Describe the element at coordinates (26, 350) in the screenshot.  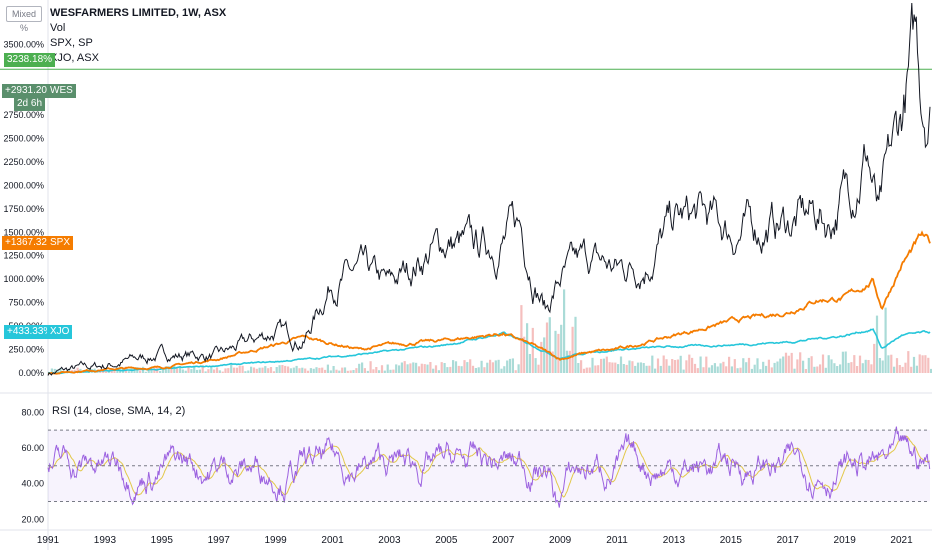
I see `y-tick-label: 250.00%` at that location.